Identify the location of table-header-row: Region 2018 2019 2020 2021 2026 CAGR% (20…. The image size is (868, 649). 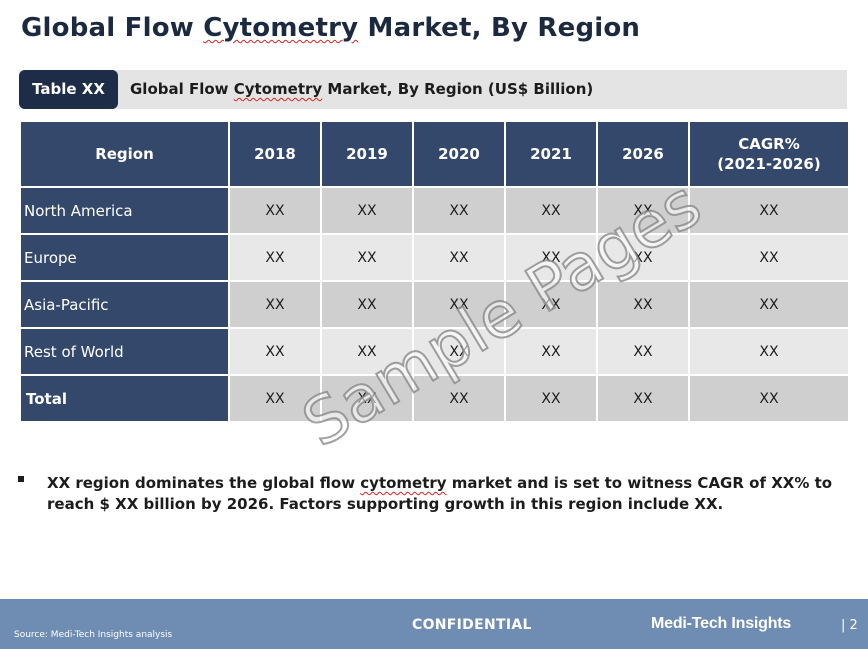
(434, 154).